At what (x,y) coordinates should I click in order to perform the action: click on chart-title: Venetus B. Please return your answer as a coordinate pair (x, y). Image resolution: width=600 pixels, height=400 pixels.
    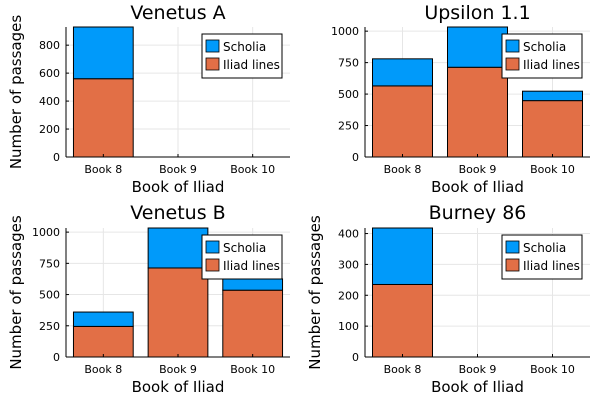
    Looking at the image, I should click on (177, 213).